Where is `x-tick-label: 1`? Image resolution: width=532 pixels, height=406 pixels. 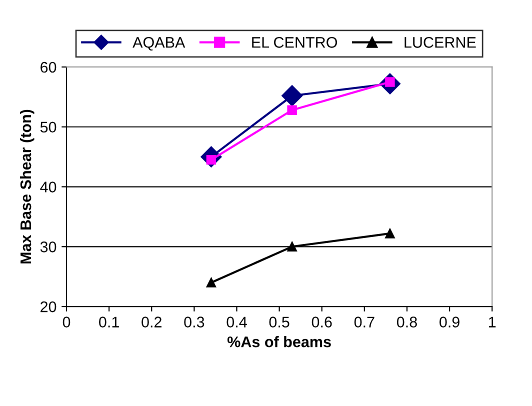
x-tick-label: 1 is located at coordinates (492, 322).